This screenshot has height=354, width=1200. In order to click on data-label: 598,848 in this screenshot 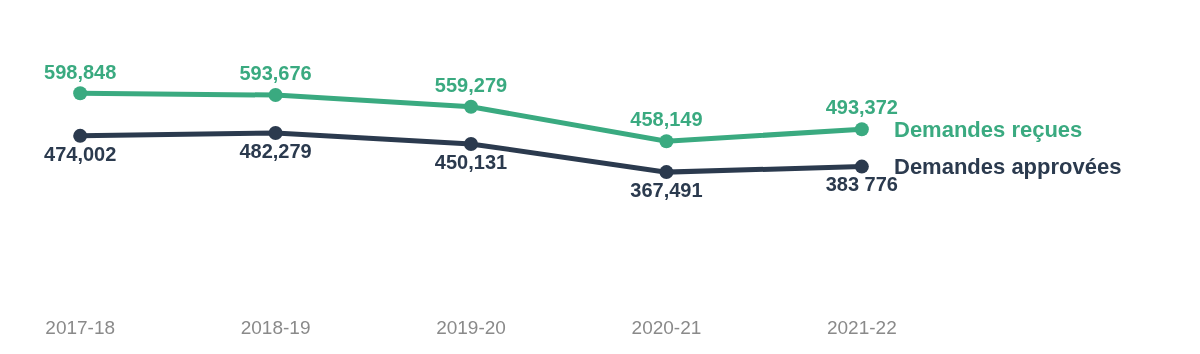, I will do `click(80, 71)`.